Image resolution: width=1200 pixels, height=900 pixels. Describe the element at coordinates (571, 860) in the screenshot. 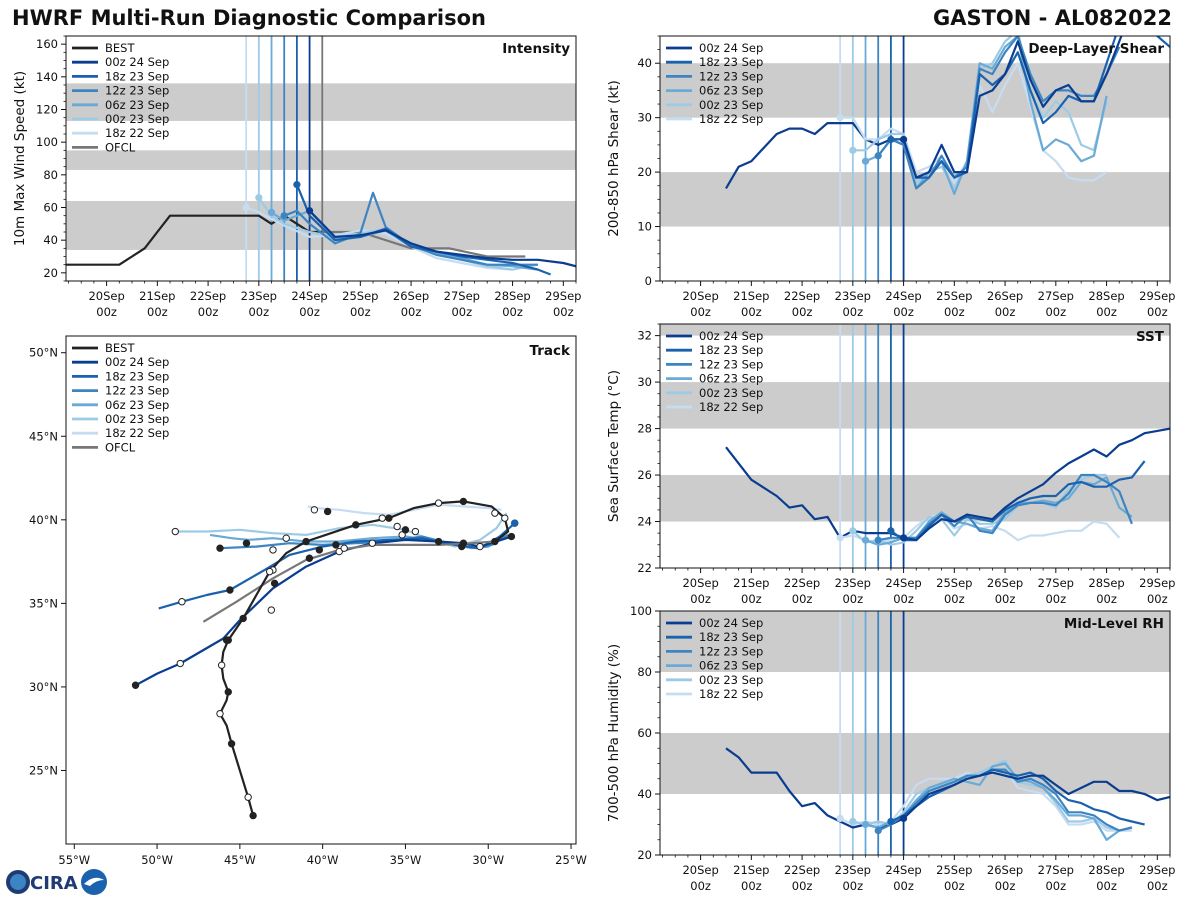

I see `track-xtick-label: 25°W` at that location.